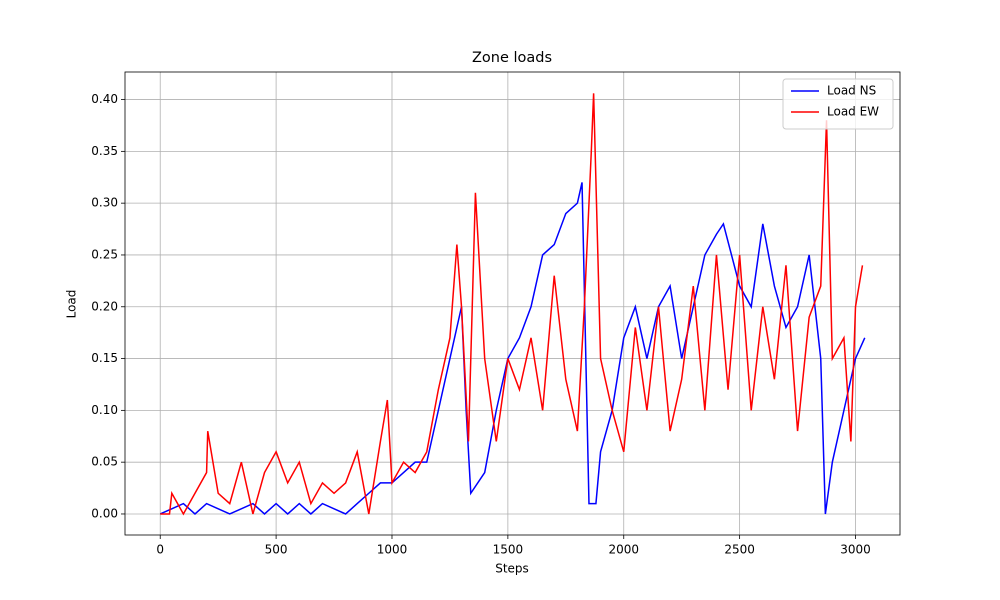  I want to click on x-tick-label: 2500, so click(739, 550).